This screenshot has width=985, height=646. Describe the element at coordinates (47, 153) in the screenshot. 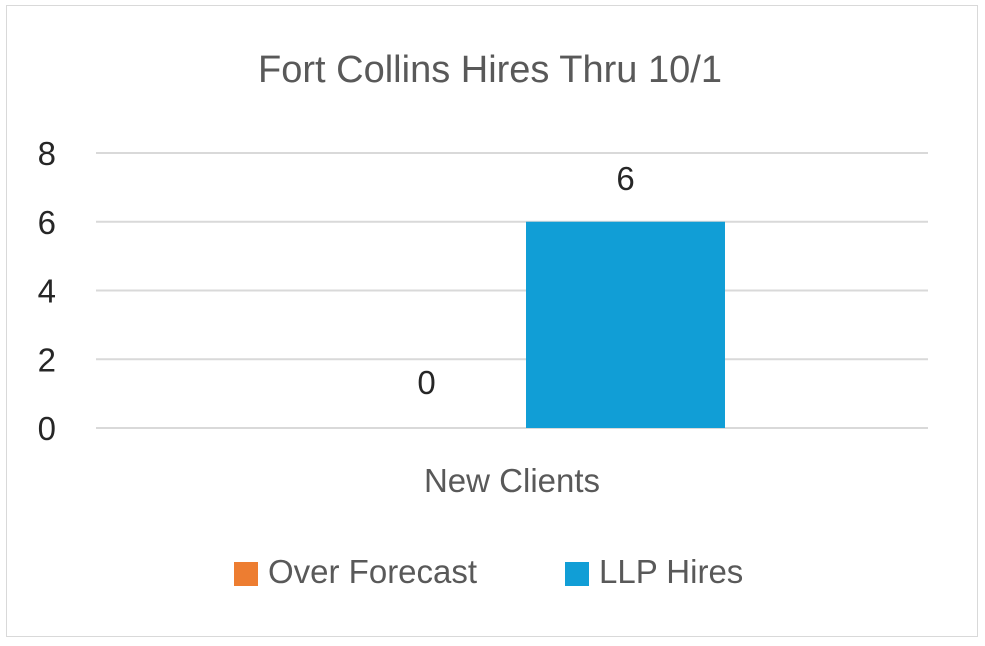

I see `y-tick-label: 8` at that location.